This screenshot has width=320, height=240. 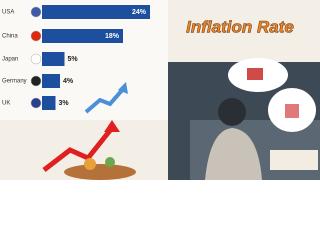 What do you see at coordinates (112, 36) in the screenshot?
I see `value-label: 18%` at bounding box center [112, 36].